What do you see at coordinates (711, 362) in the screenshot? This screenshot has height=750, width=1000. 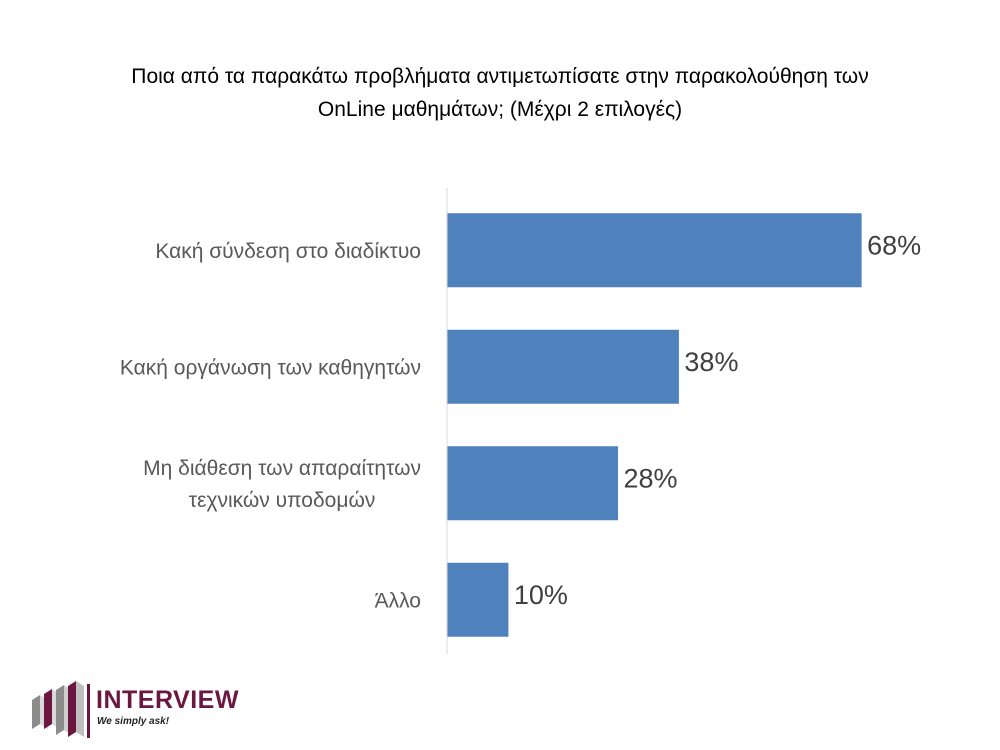 I see `data-label: 38%` at bounding box center [711, 362].